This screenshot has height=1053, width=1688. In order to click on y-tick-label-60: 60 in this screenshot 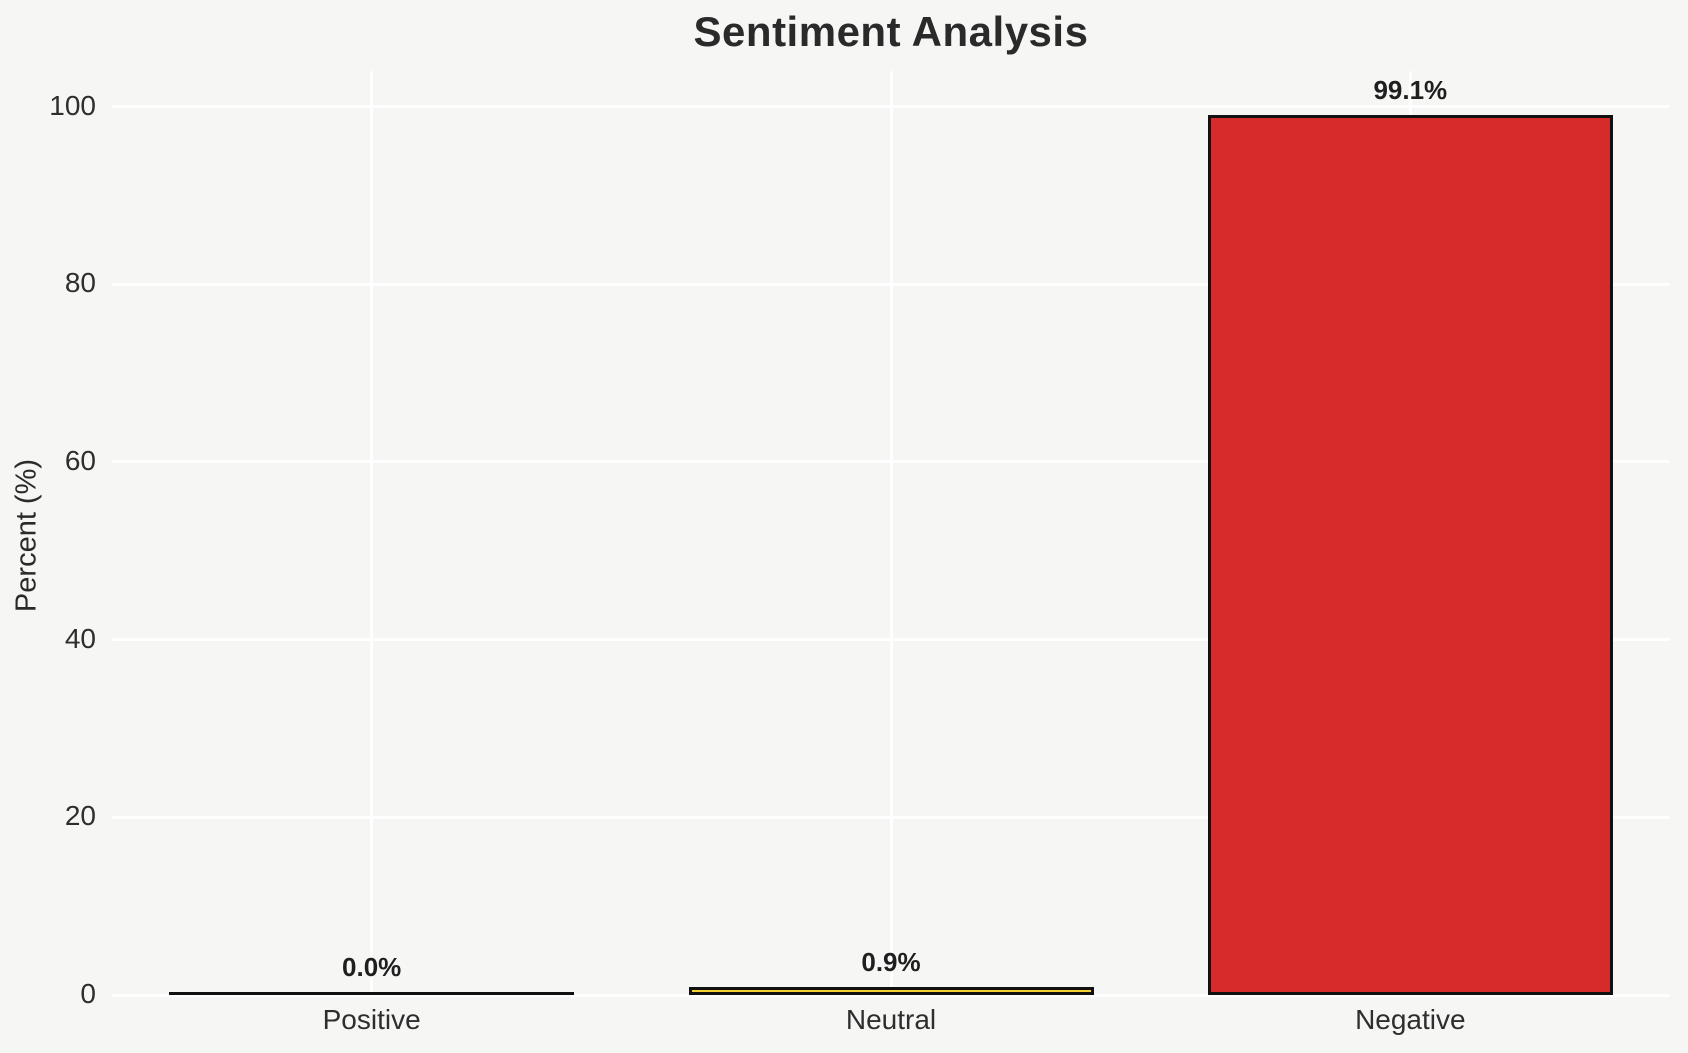, I will do `click(80, 460)`.